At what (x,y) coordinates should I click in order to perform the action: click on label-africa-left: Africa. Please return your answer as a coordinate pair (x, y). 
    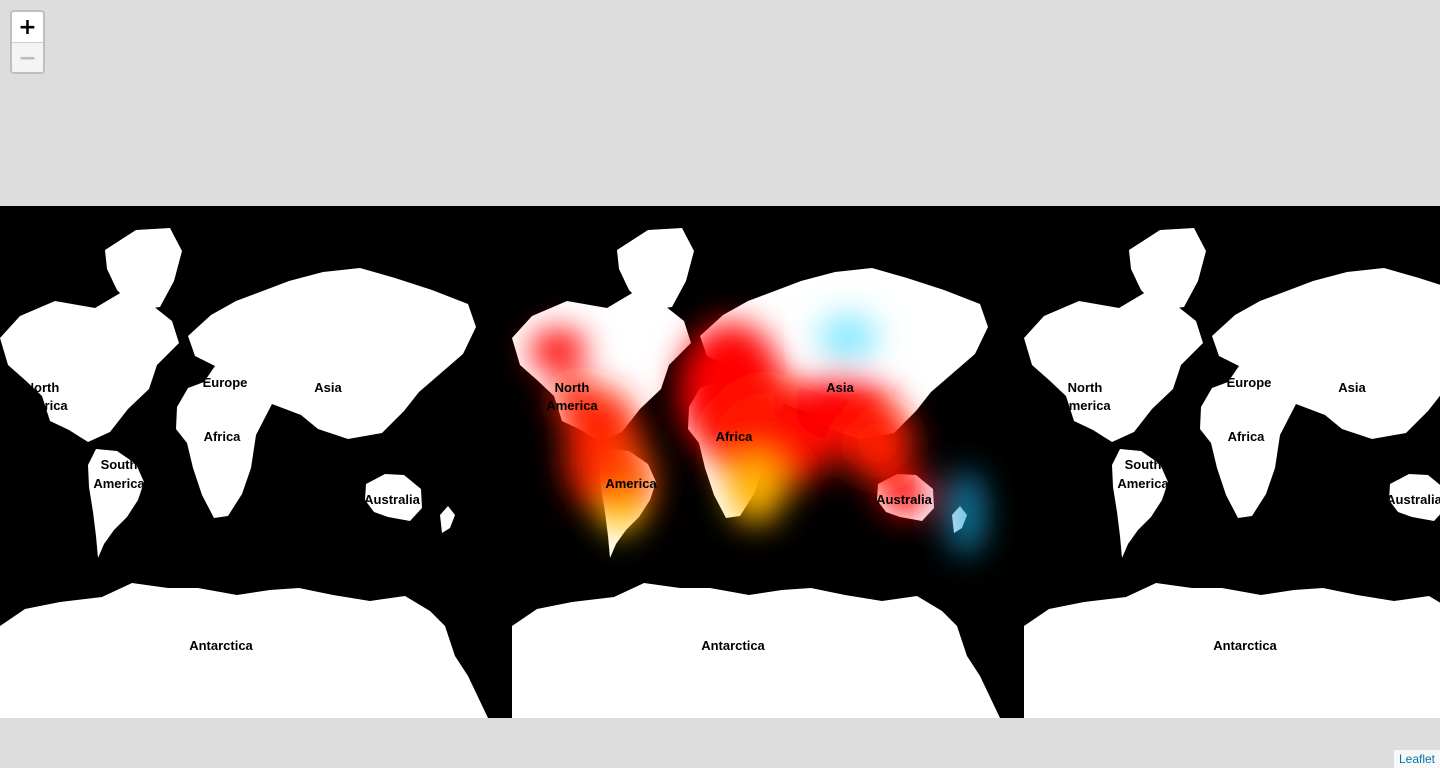
    Looking at the image, I should click on (223, 436).